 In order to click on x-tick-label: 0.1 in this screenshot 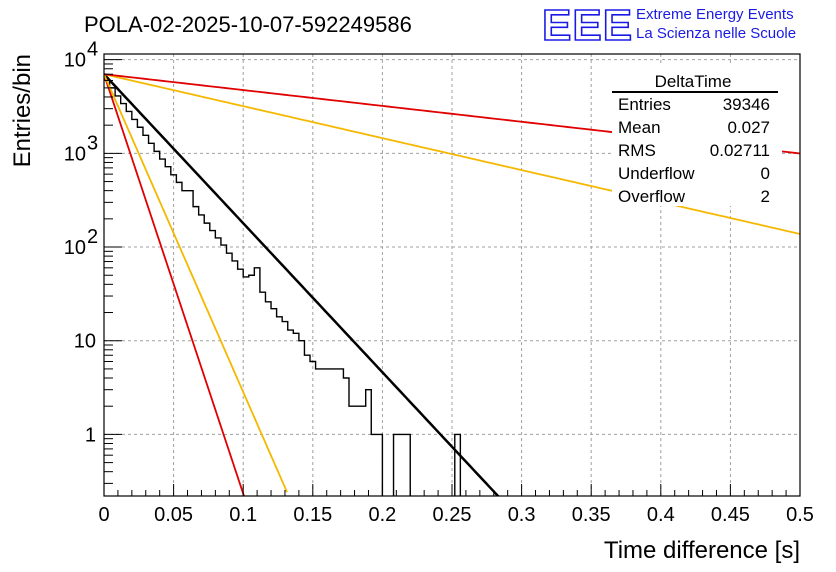, I will do `click(243, 515)`.